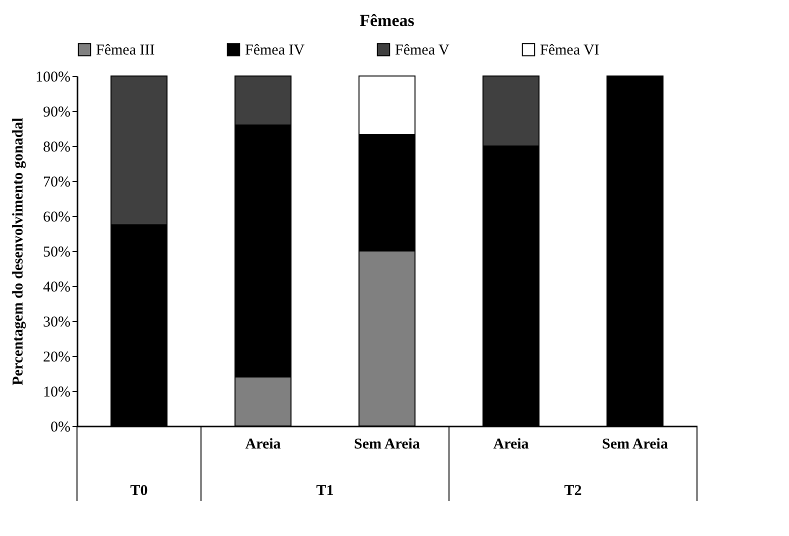 The image size is (789, 536). I want to click on y-tick-label: 20%, so click(56, 358).